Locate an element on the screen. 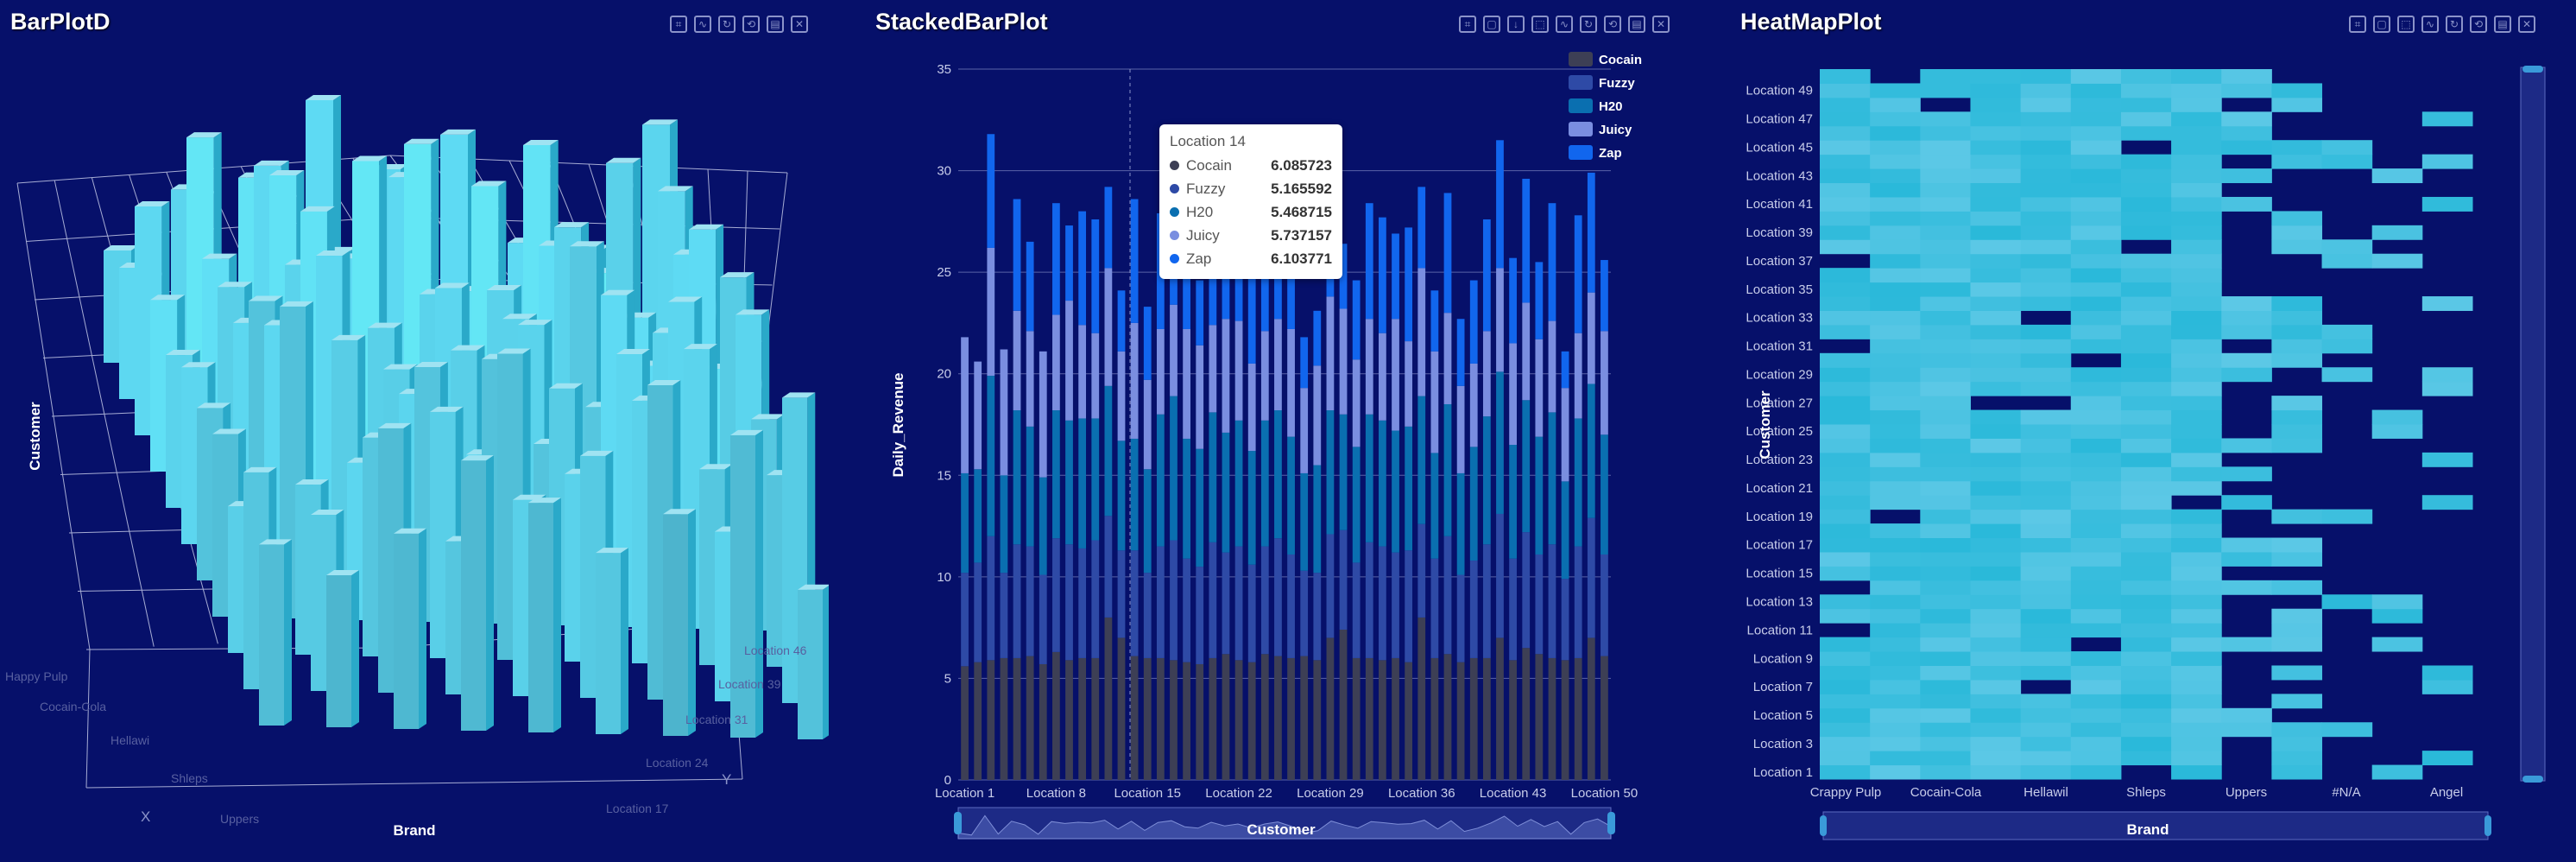  legend-label: Cocain is located at coordinates (1620, 60).